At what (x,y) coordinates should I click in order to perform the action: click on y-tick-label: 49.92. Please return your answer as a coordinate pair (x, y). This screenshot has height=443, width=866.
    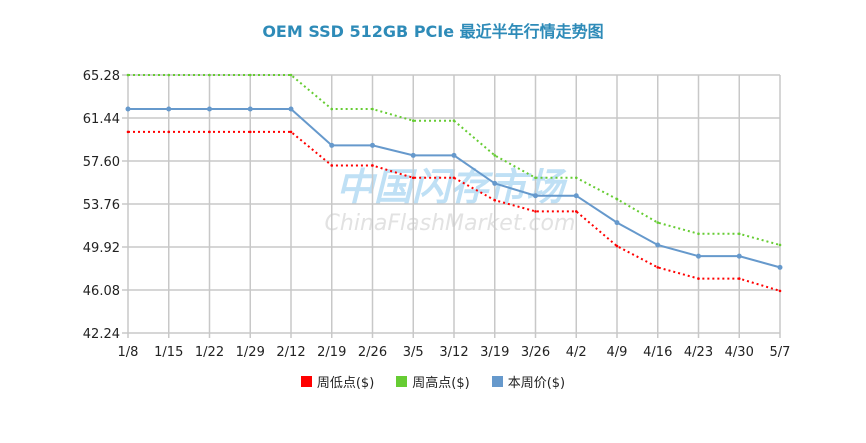
    Looking at the image, I should click on (101, 248).